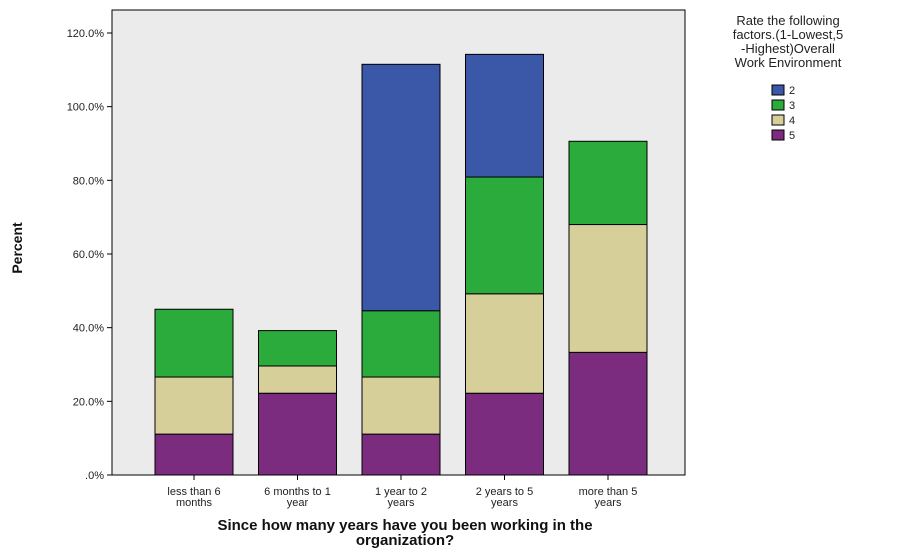  I want to click on y-axis-title: Percent, so click(17, 248).